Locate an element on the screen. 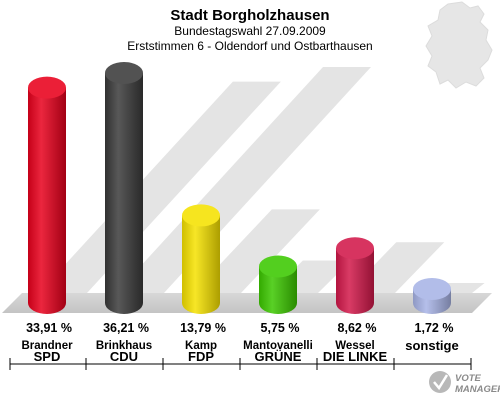 This screenshot has width=500, height=400. bar-sonstige is located at coordinates (432, 296).